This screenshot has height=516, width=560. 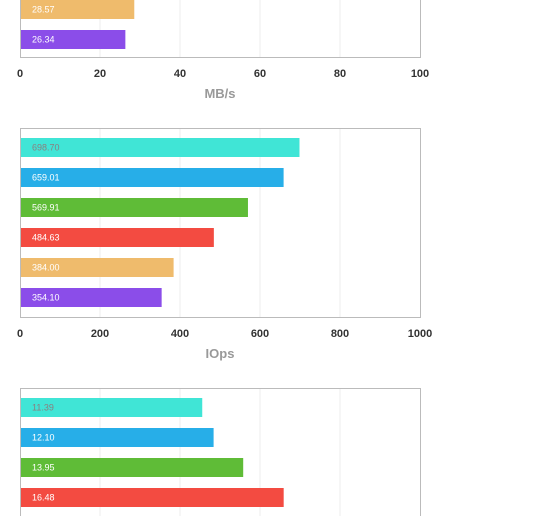 I want to click on x-tick-label: 1000, so click(x=420, y=334).